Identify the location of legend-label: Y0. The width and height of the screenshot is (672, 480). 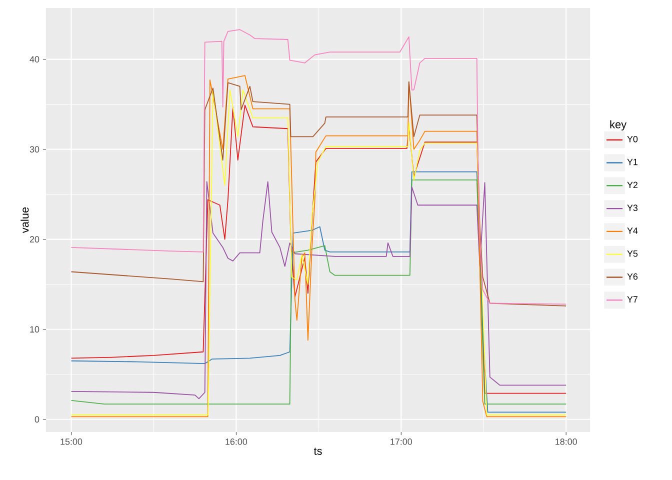
(632, 139).